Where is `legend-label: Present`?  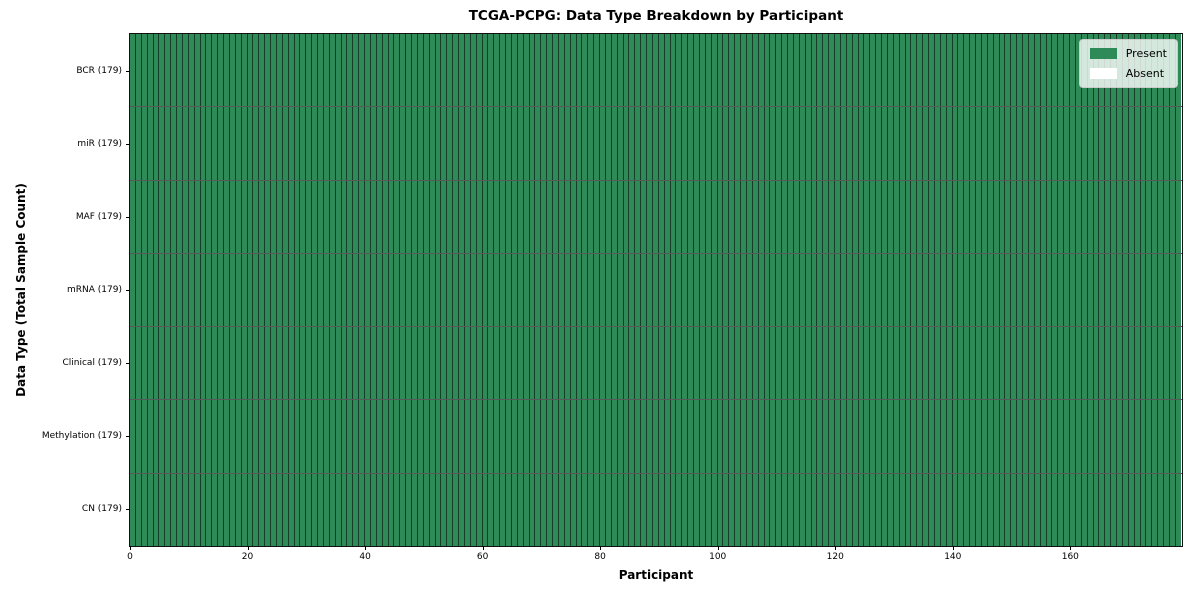 legend-label: Present is located at coordinates (1146, 53).